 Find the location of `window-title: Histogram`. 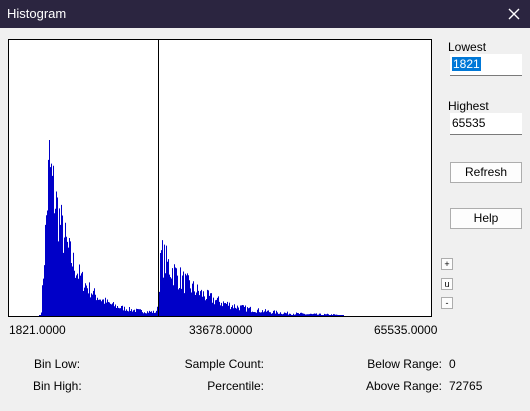

window-title: Histogram is located at coordinates (37, 13).